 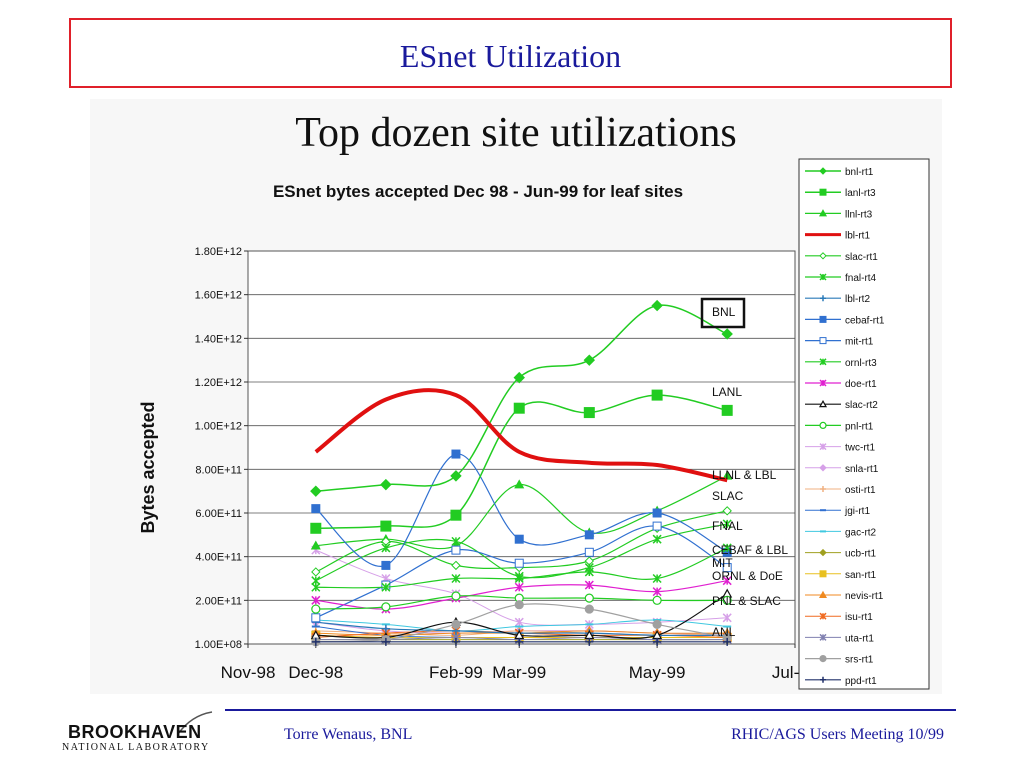 What do you see at coordinates (861, 384) in the screenshot?
I see `legend-label: doe-rt1` at bounding box center [861, 384].